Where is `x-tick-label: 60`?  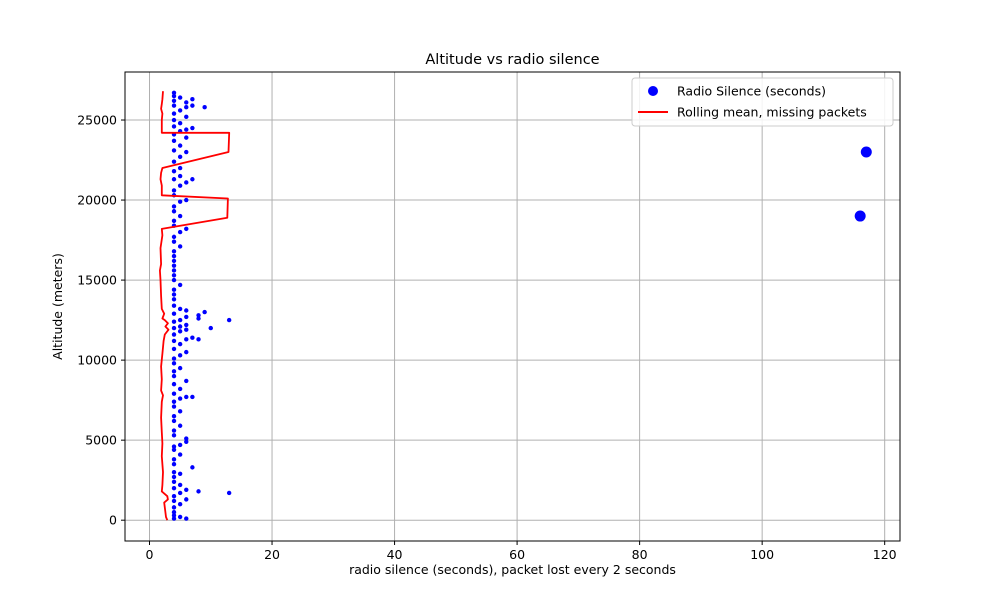
x-tick-label: 60 is located at coordinates (517, 554).